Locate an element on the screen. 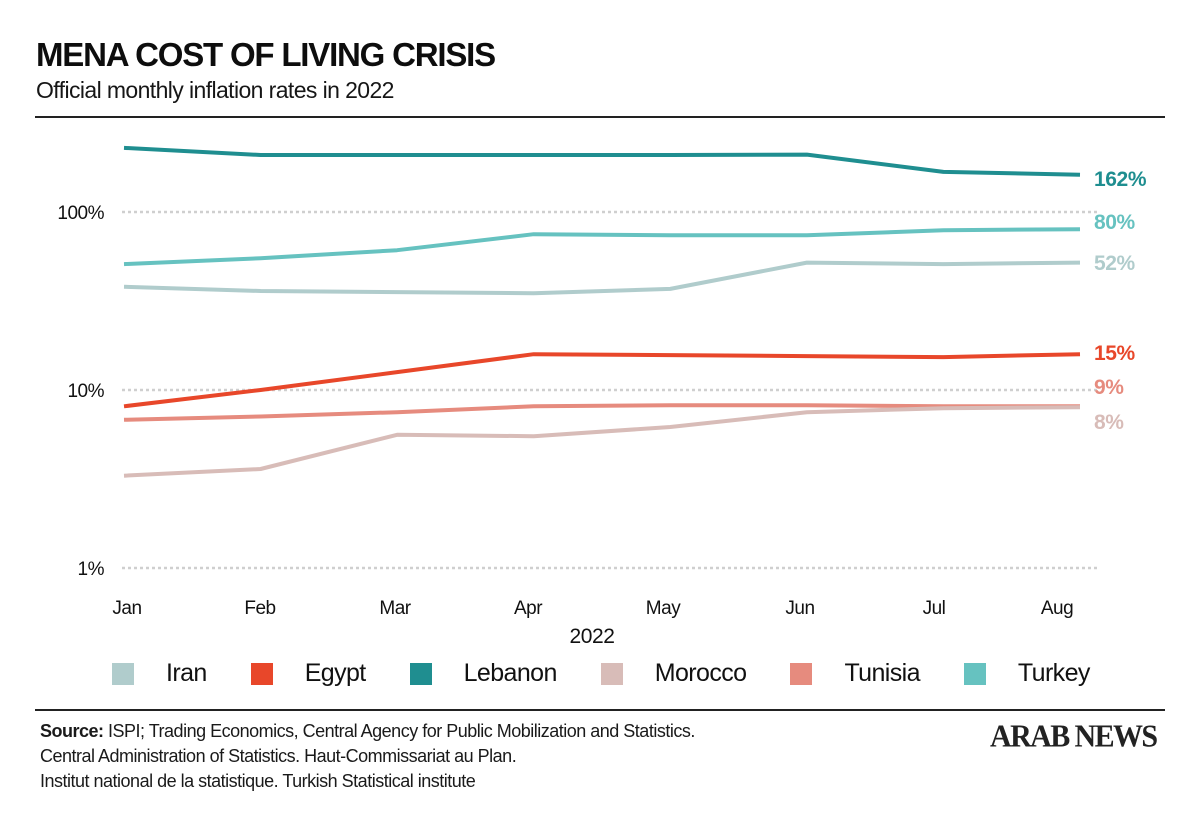 This screenshot has height=832, width=1200. y-tick-label: 100% is located at coordinates (80, 213).